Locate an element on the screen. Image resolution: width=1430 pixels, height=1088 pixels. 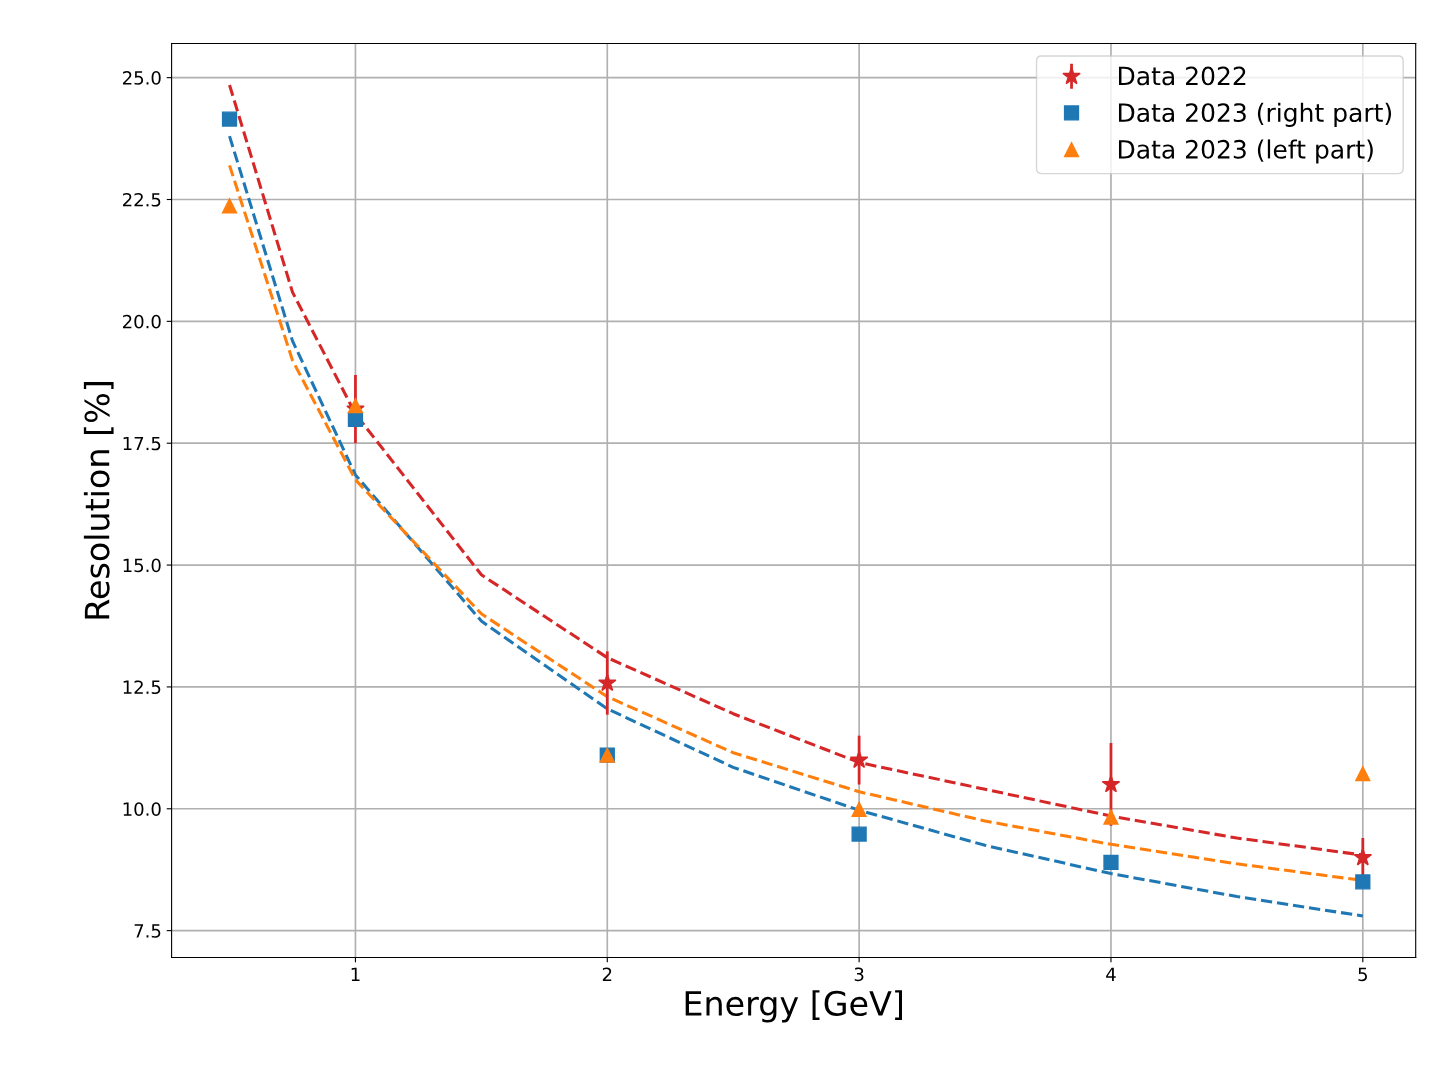
x-tick-label: 2 is located at coordinates (607, 974).